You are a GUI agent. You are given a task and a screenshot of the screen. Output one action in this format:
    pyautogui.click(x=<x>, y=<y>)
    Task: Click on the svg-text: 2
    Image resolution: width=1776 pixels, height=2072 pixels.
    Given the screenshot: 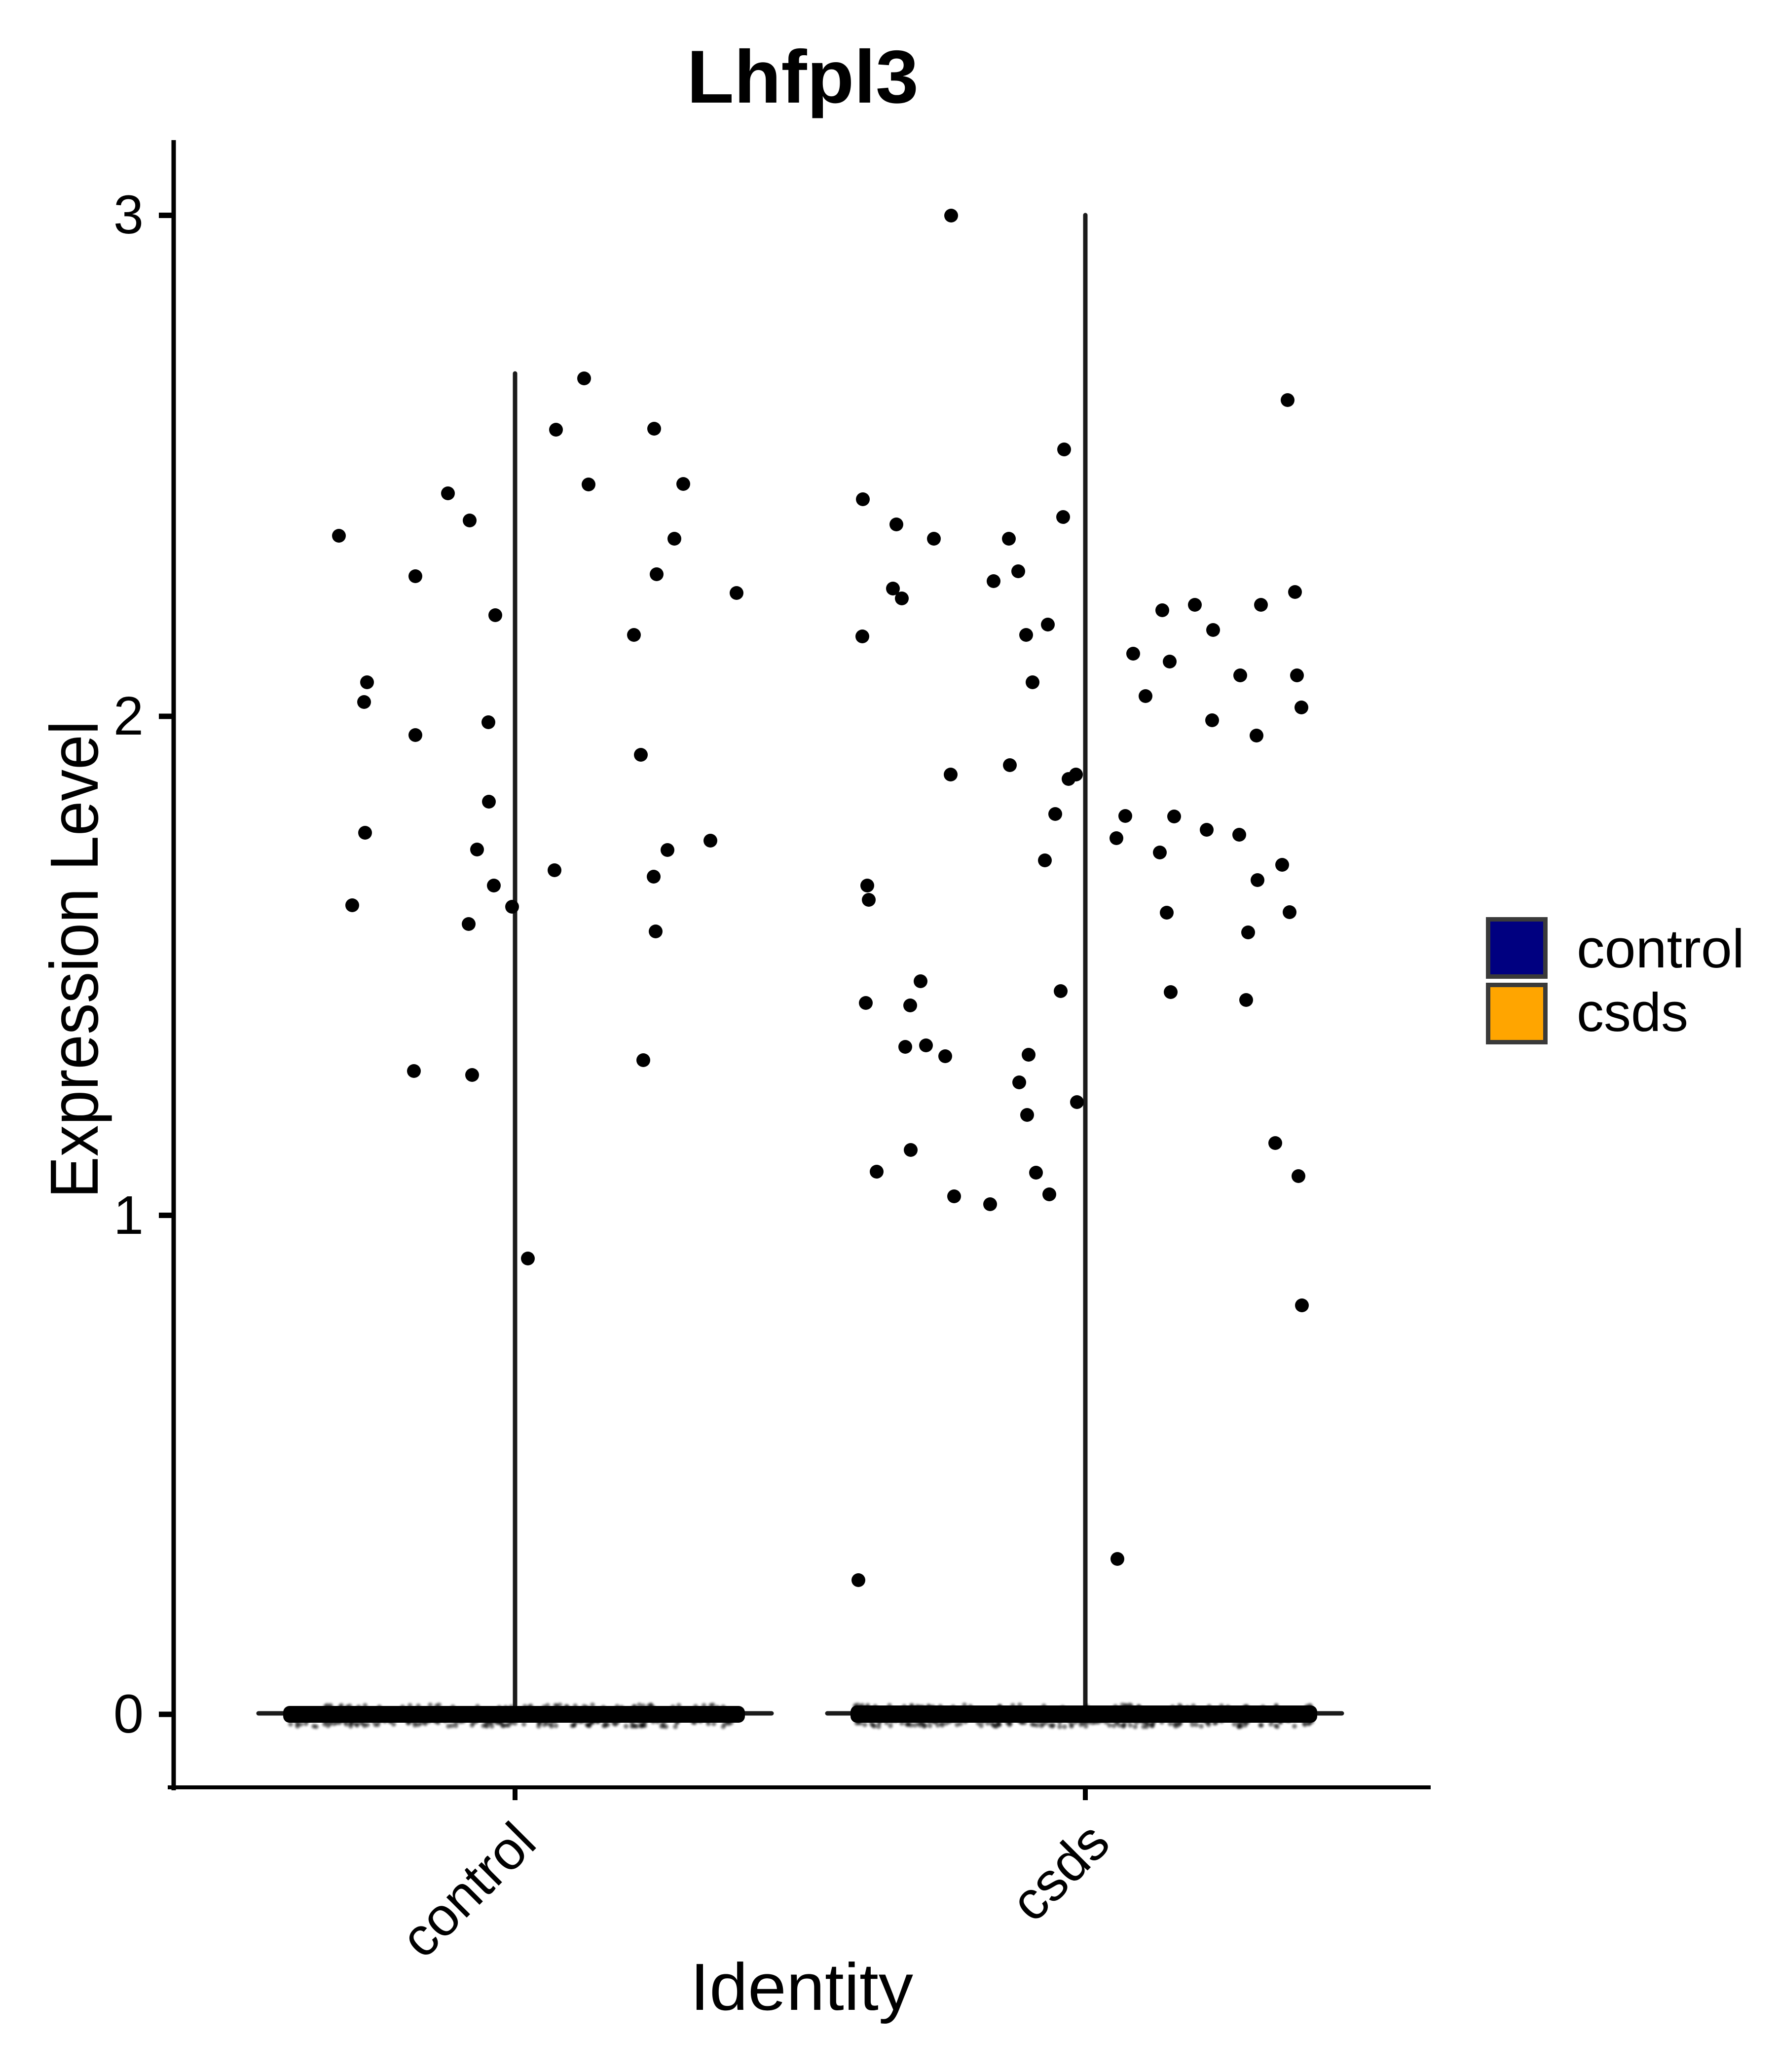 What is the action you would take?
    pyautogui.click(x=128, y=716)
    